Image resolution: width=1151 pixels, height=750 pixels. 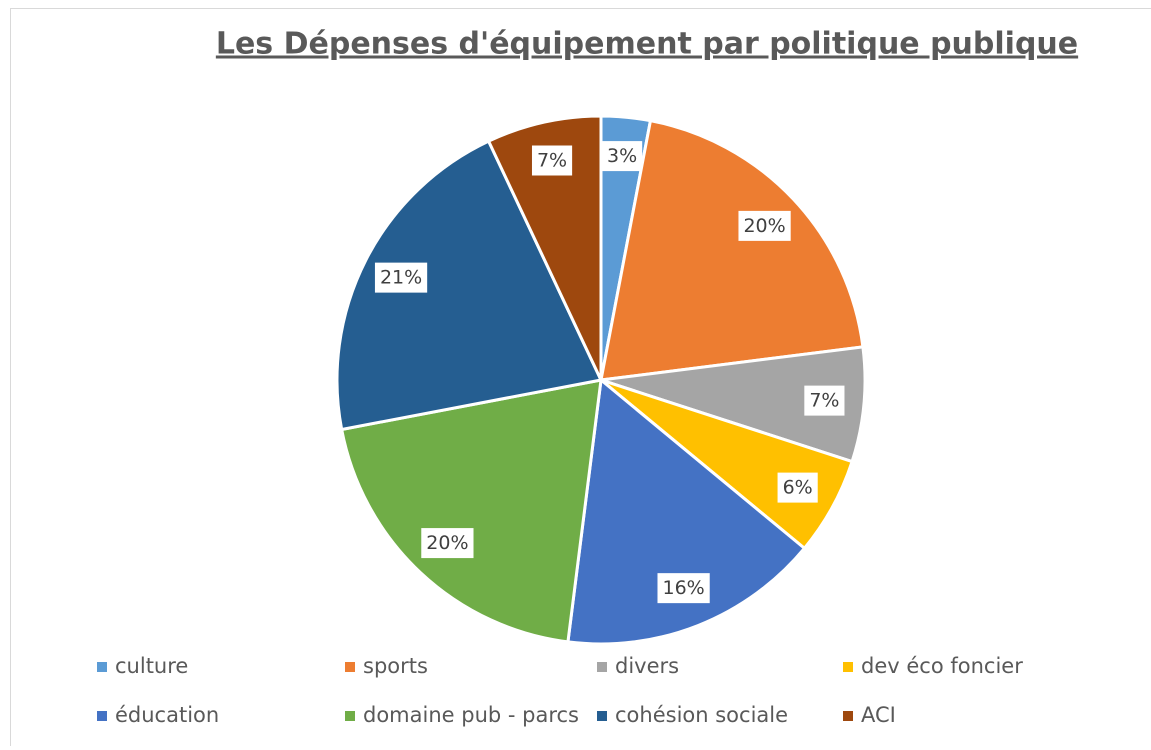 What do you see at coordinates (167, 715) in the screenshot?
I see `legend-label: éducation` at bounding box center [167, 715].